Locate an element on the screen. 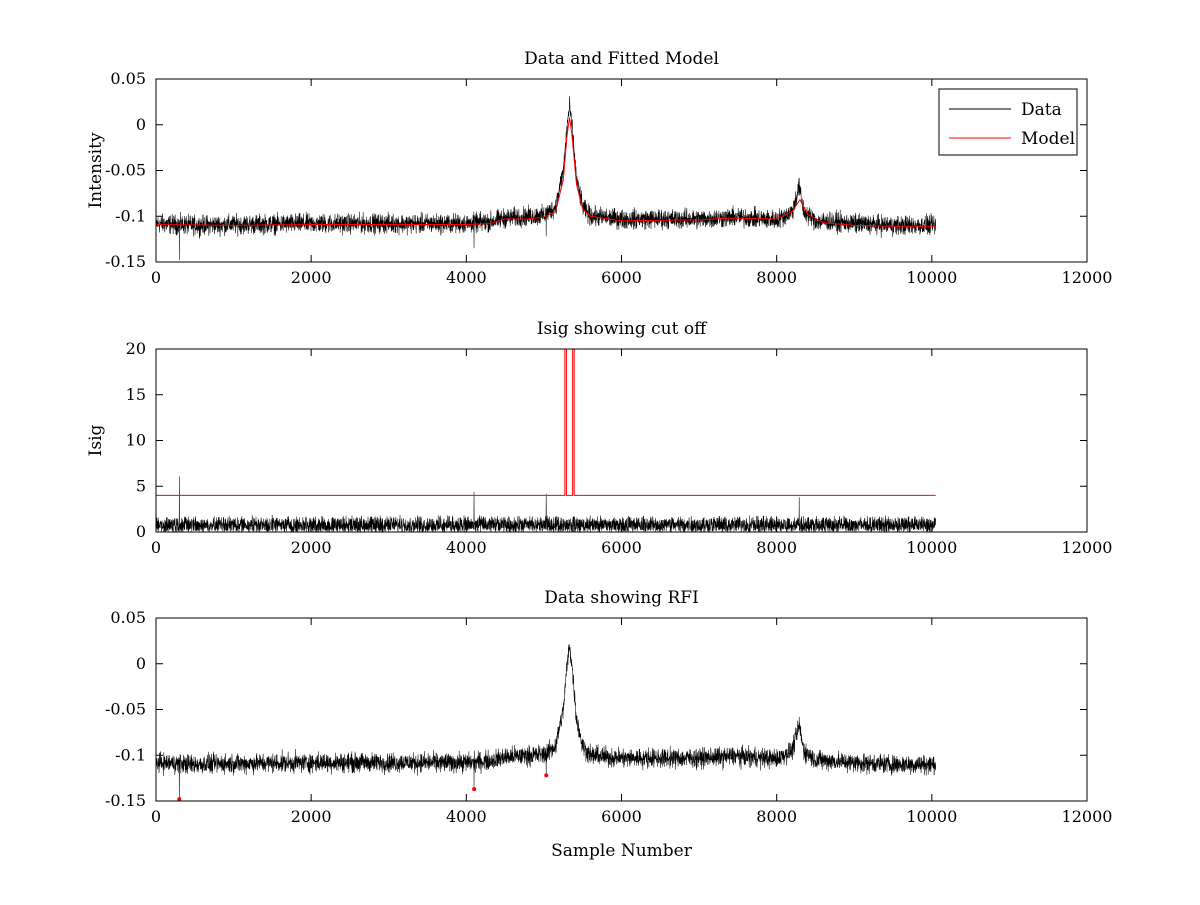 The width and height of the screenshot is (1200, 905). series-line-isig is located at coordinates (546, 504).